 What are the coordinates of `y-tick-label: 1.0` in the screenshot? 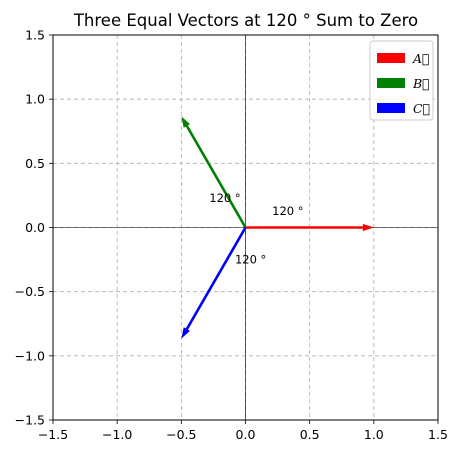 It's located at (35, 99).